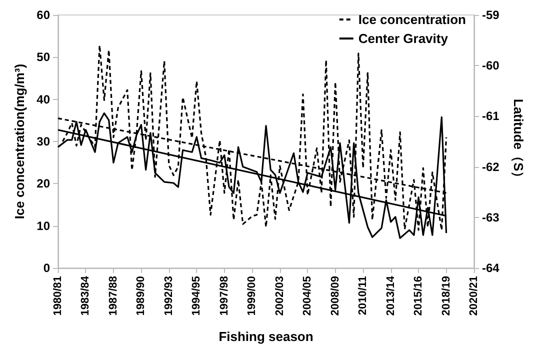 This screenshot has width=533, height=348. I want to click on x-tick-label: 1983/84, so click(86, 295).